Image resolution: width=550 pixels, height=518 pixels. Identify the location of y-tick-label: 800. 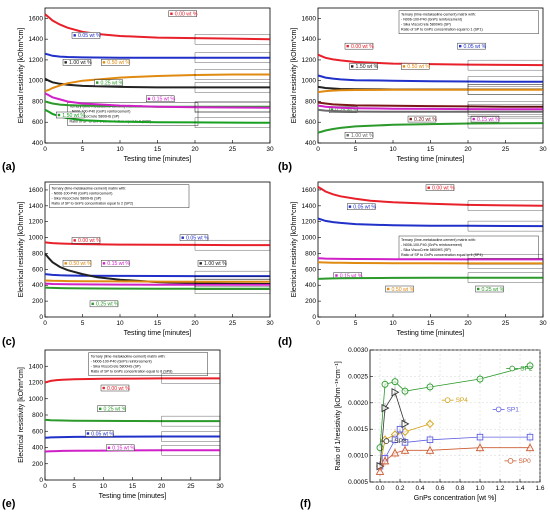
(310, 253).